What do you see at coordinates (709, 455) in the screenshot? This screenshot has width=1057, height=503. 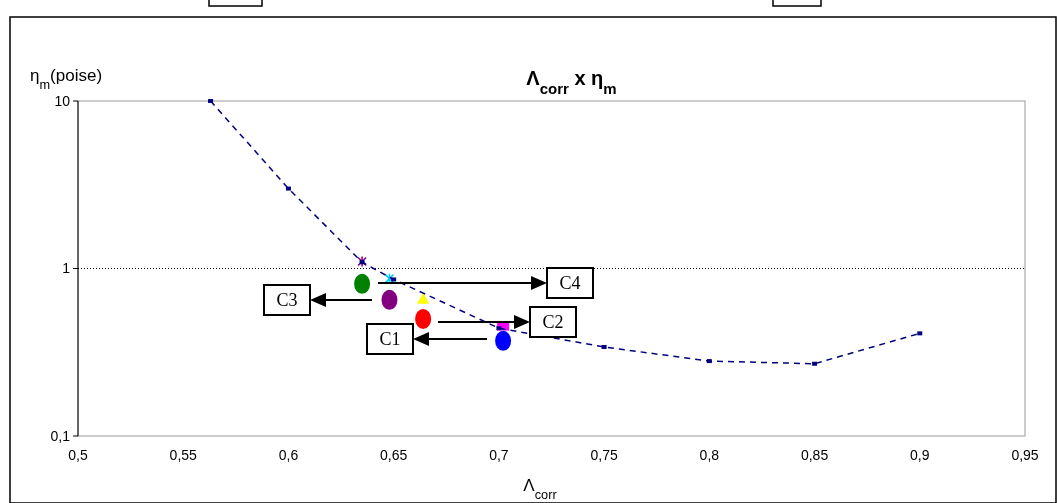 I see `x-tick-label: 0,8` at bounding box center [709, 455].